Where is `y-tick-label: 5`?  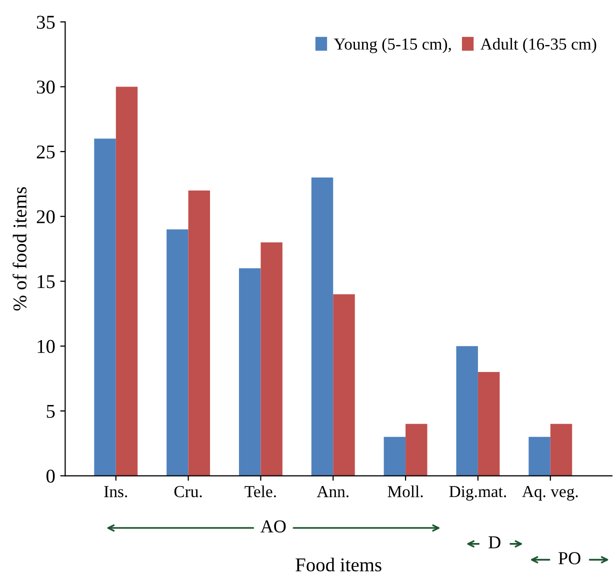
y-tick-label: 5 is located at coordinates (50, 411).